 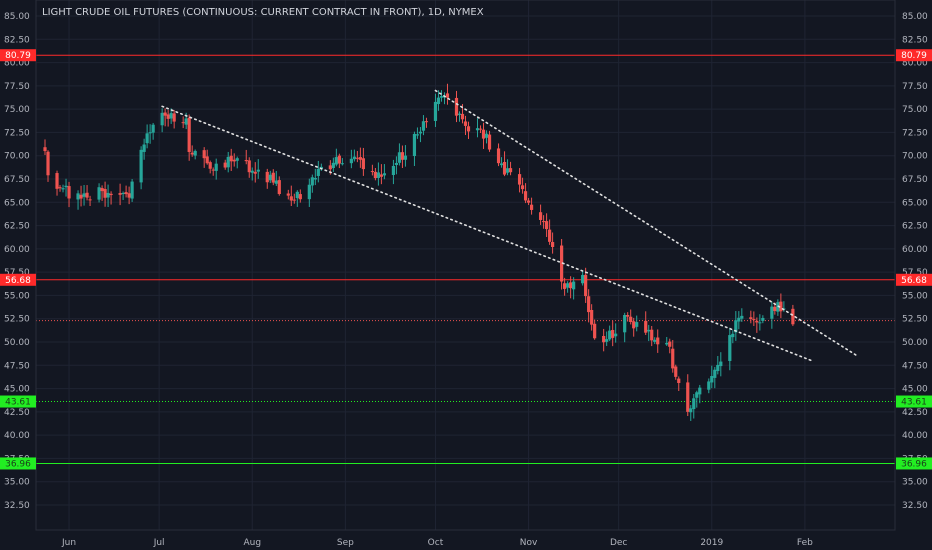 I want to click on y-tick-label-right: 70.00, so click(x=915, y=157).